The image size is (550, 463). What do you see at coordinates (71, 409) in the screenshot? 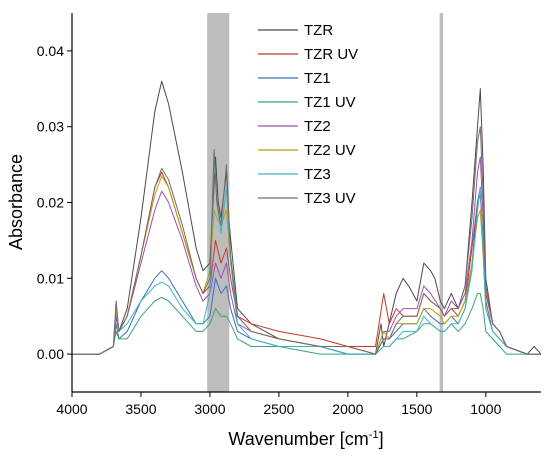
I see `x-tick-label: 4000` at bounding box center [71, 409].